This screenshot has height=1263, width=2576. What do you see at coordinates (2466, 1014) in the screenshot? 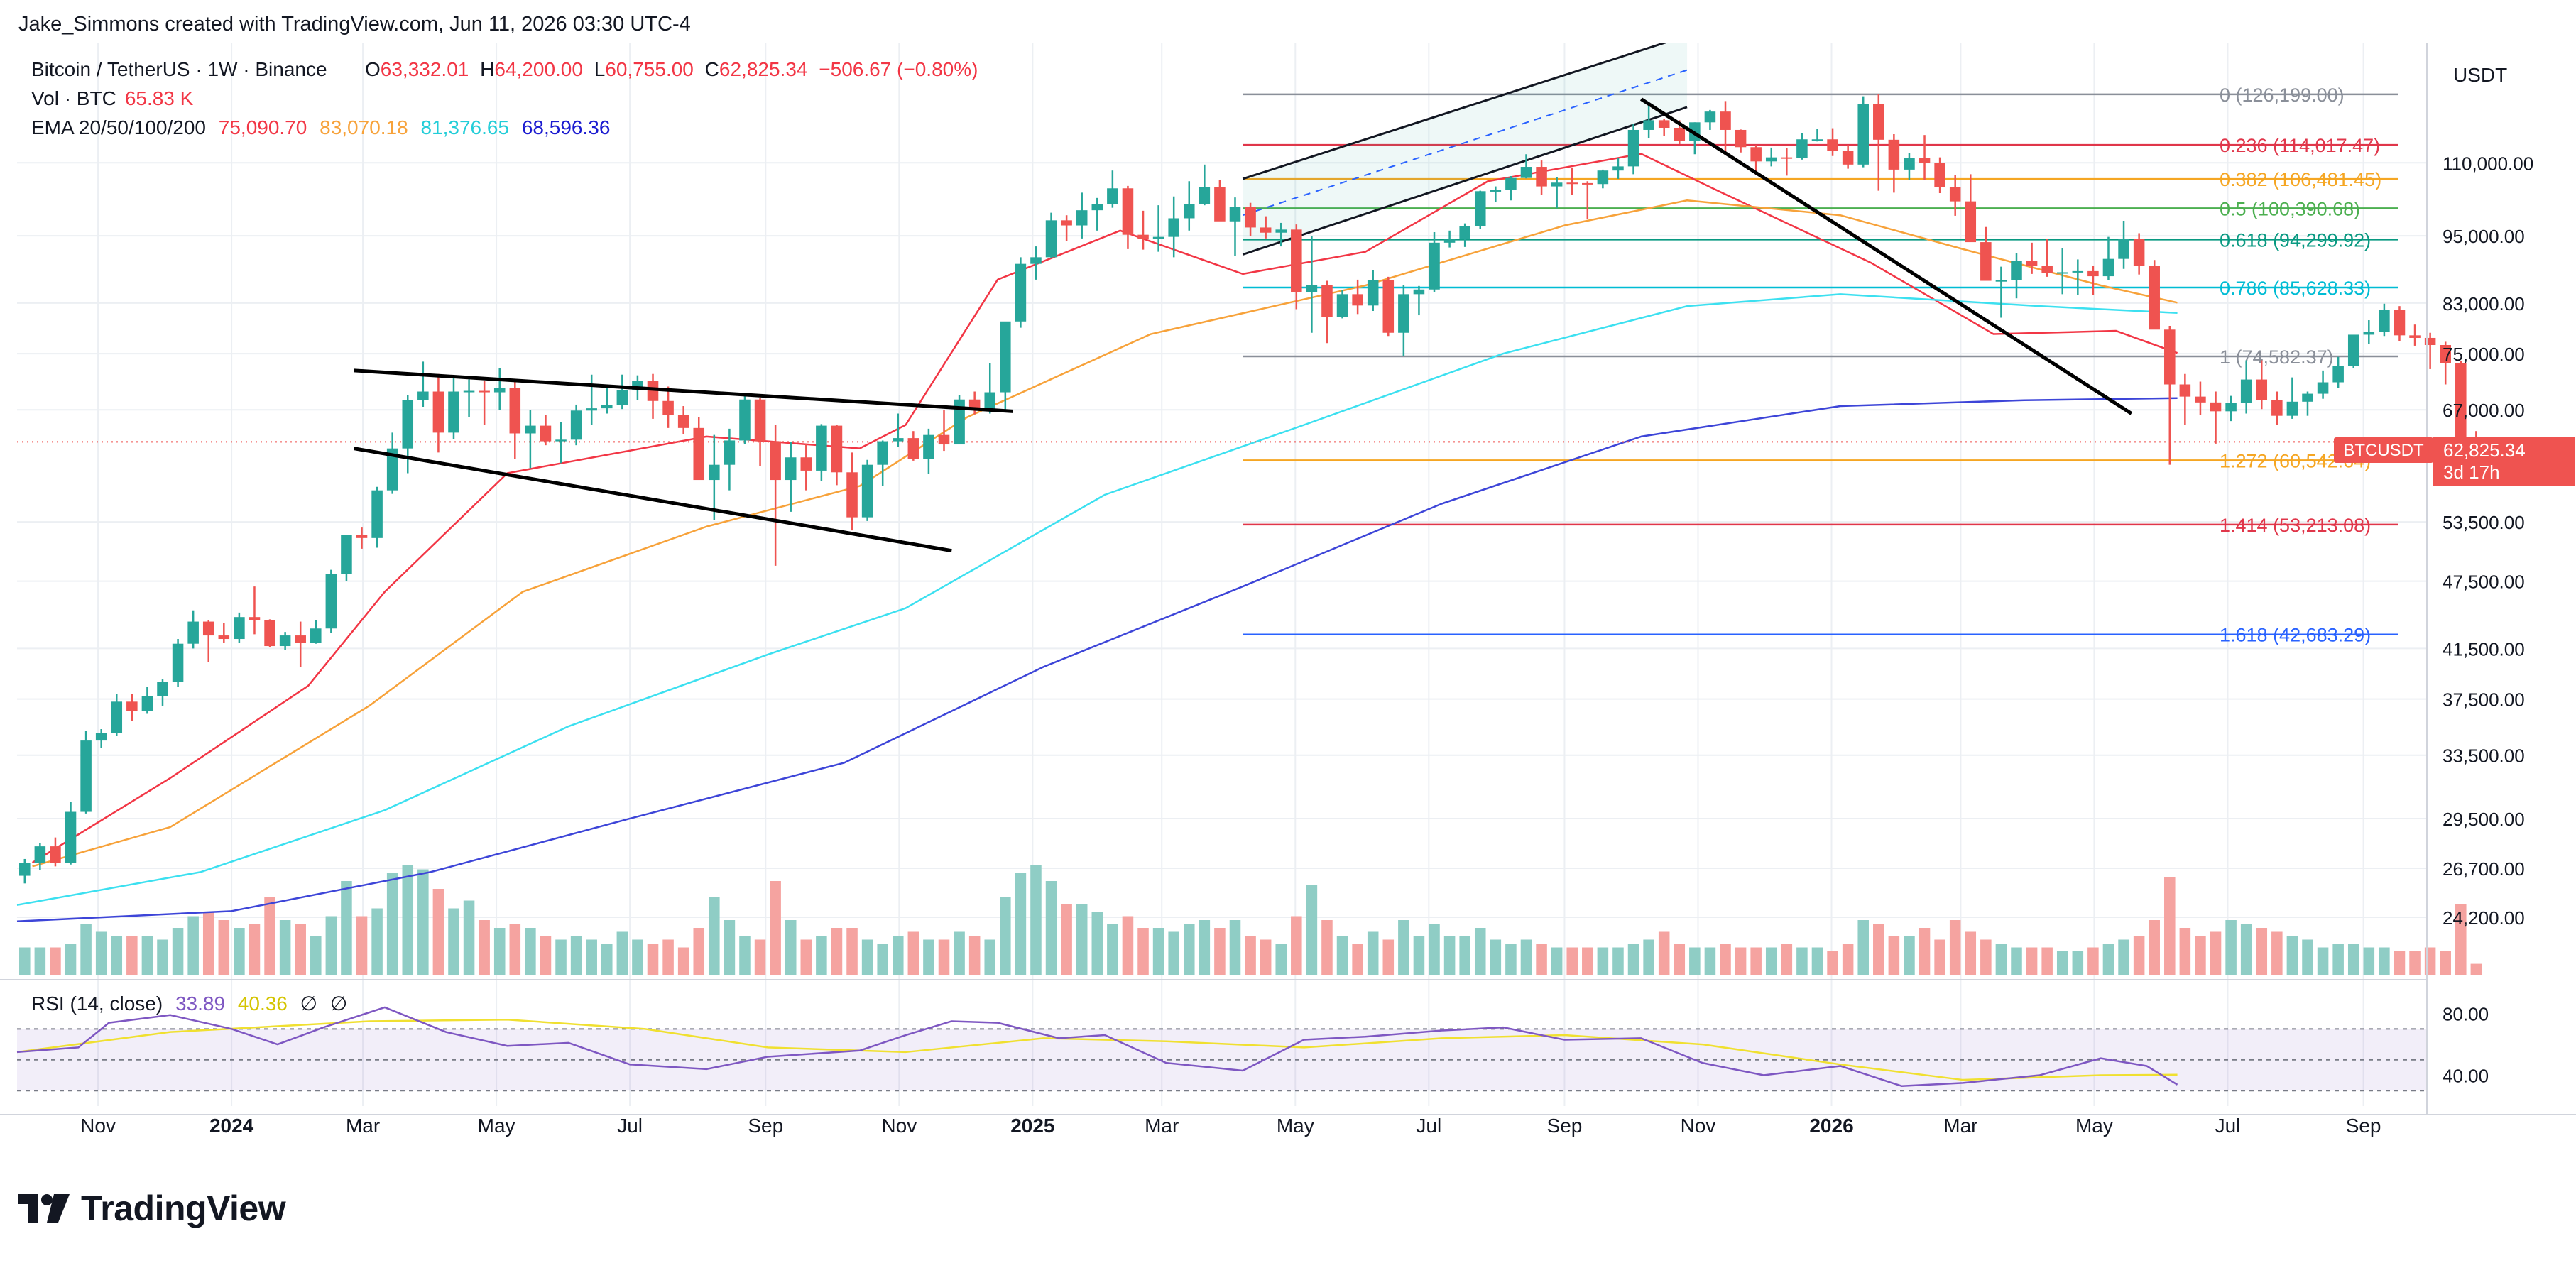
I see `rsi-tick-label: 80.00` at bounding box center [2466, 1014].